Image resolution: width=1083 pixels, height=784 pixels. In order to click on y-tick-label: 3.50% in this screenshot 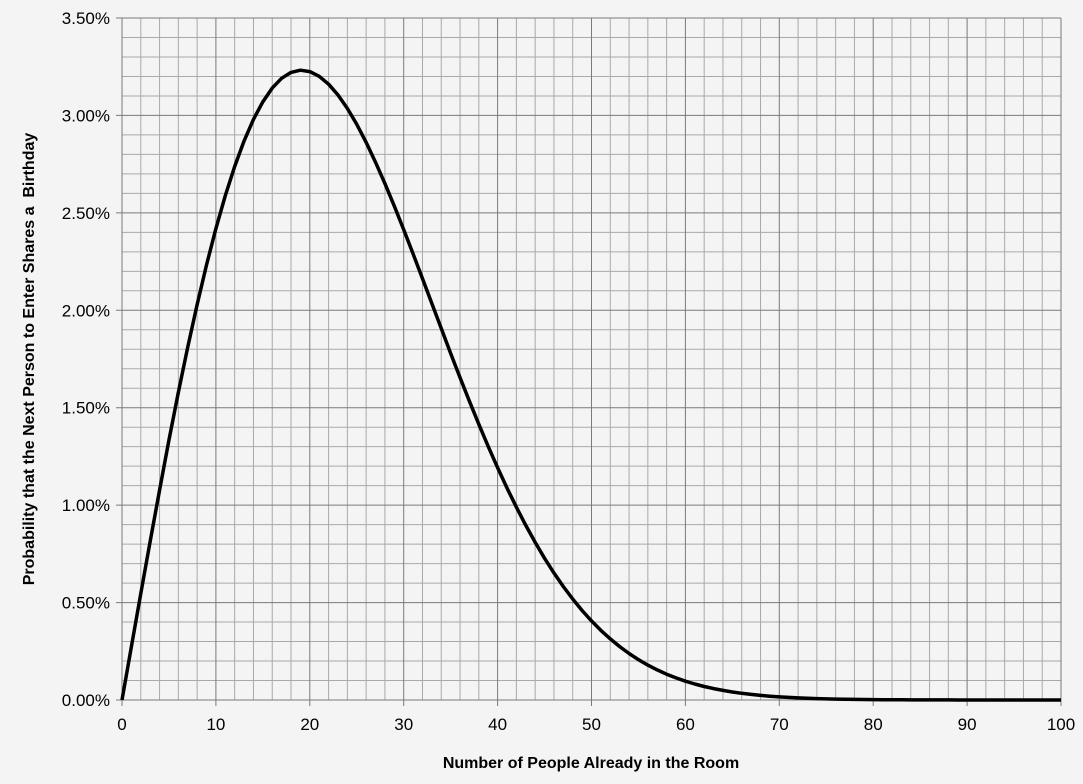, I will do `click(86, 18)`.